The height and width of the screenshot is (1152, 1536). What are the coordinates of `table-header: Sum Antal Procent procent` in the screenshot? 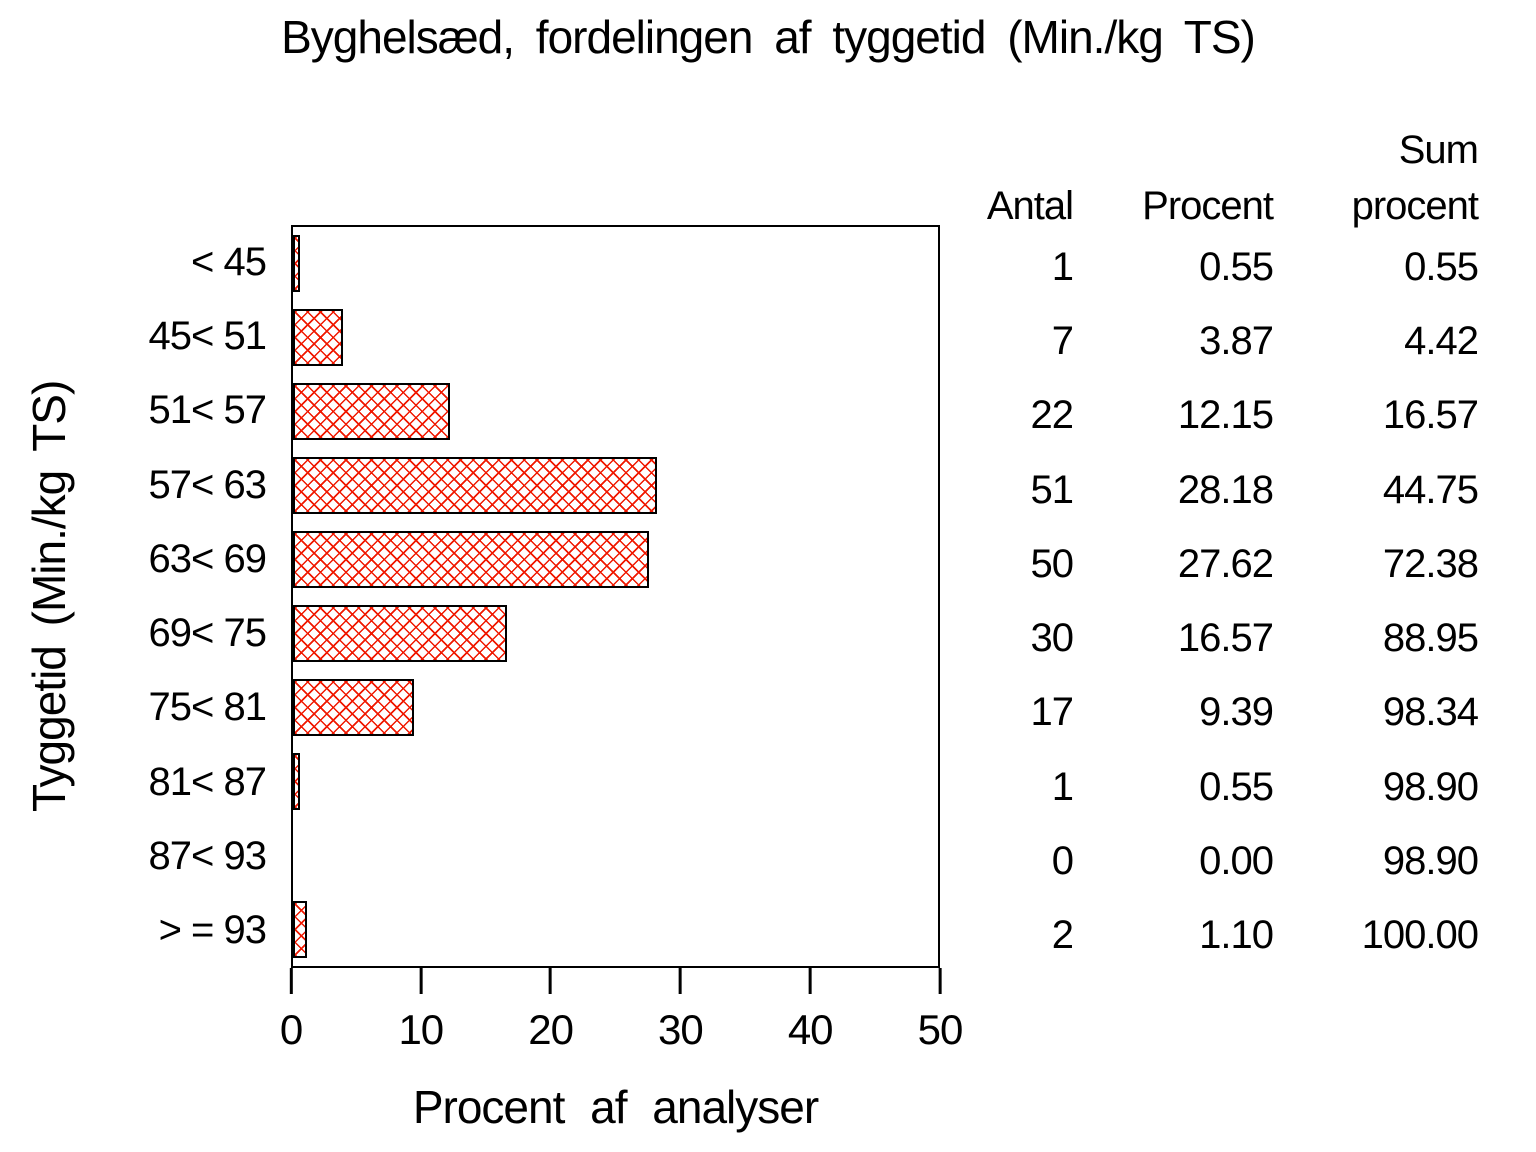 It's located at (1214, 178).